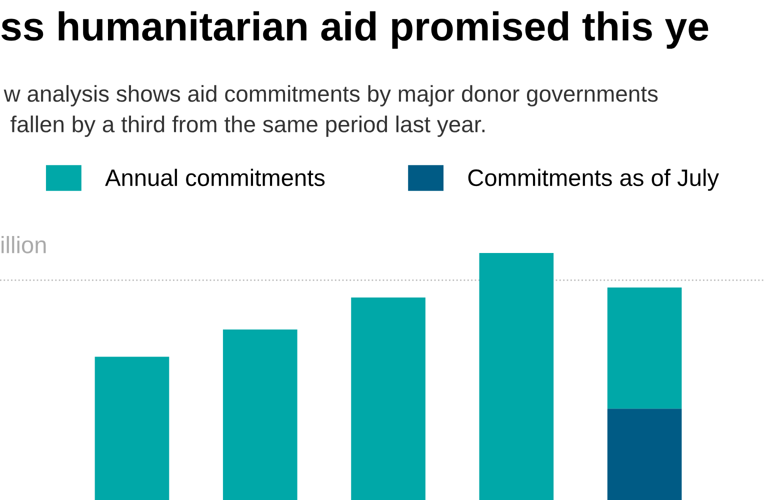 The width and height of the screenshot is (765, 500). I want to click on legend-label: Annual commitments, so click(215, 177).